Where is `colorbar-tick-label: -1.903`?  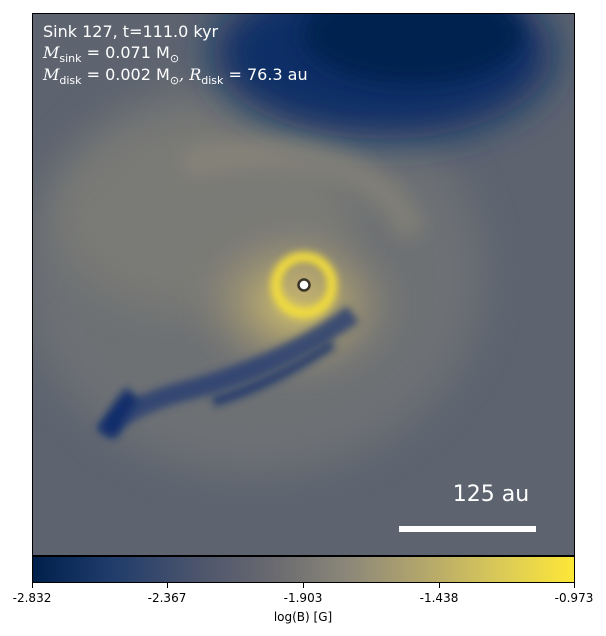 colorbar-tick-label: -1.903 is located at coordinates (303, 598).